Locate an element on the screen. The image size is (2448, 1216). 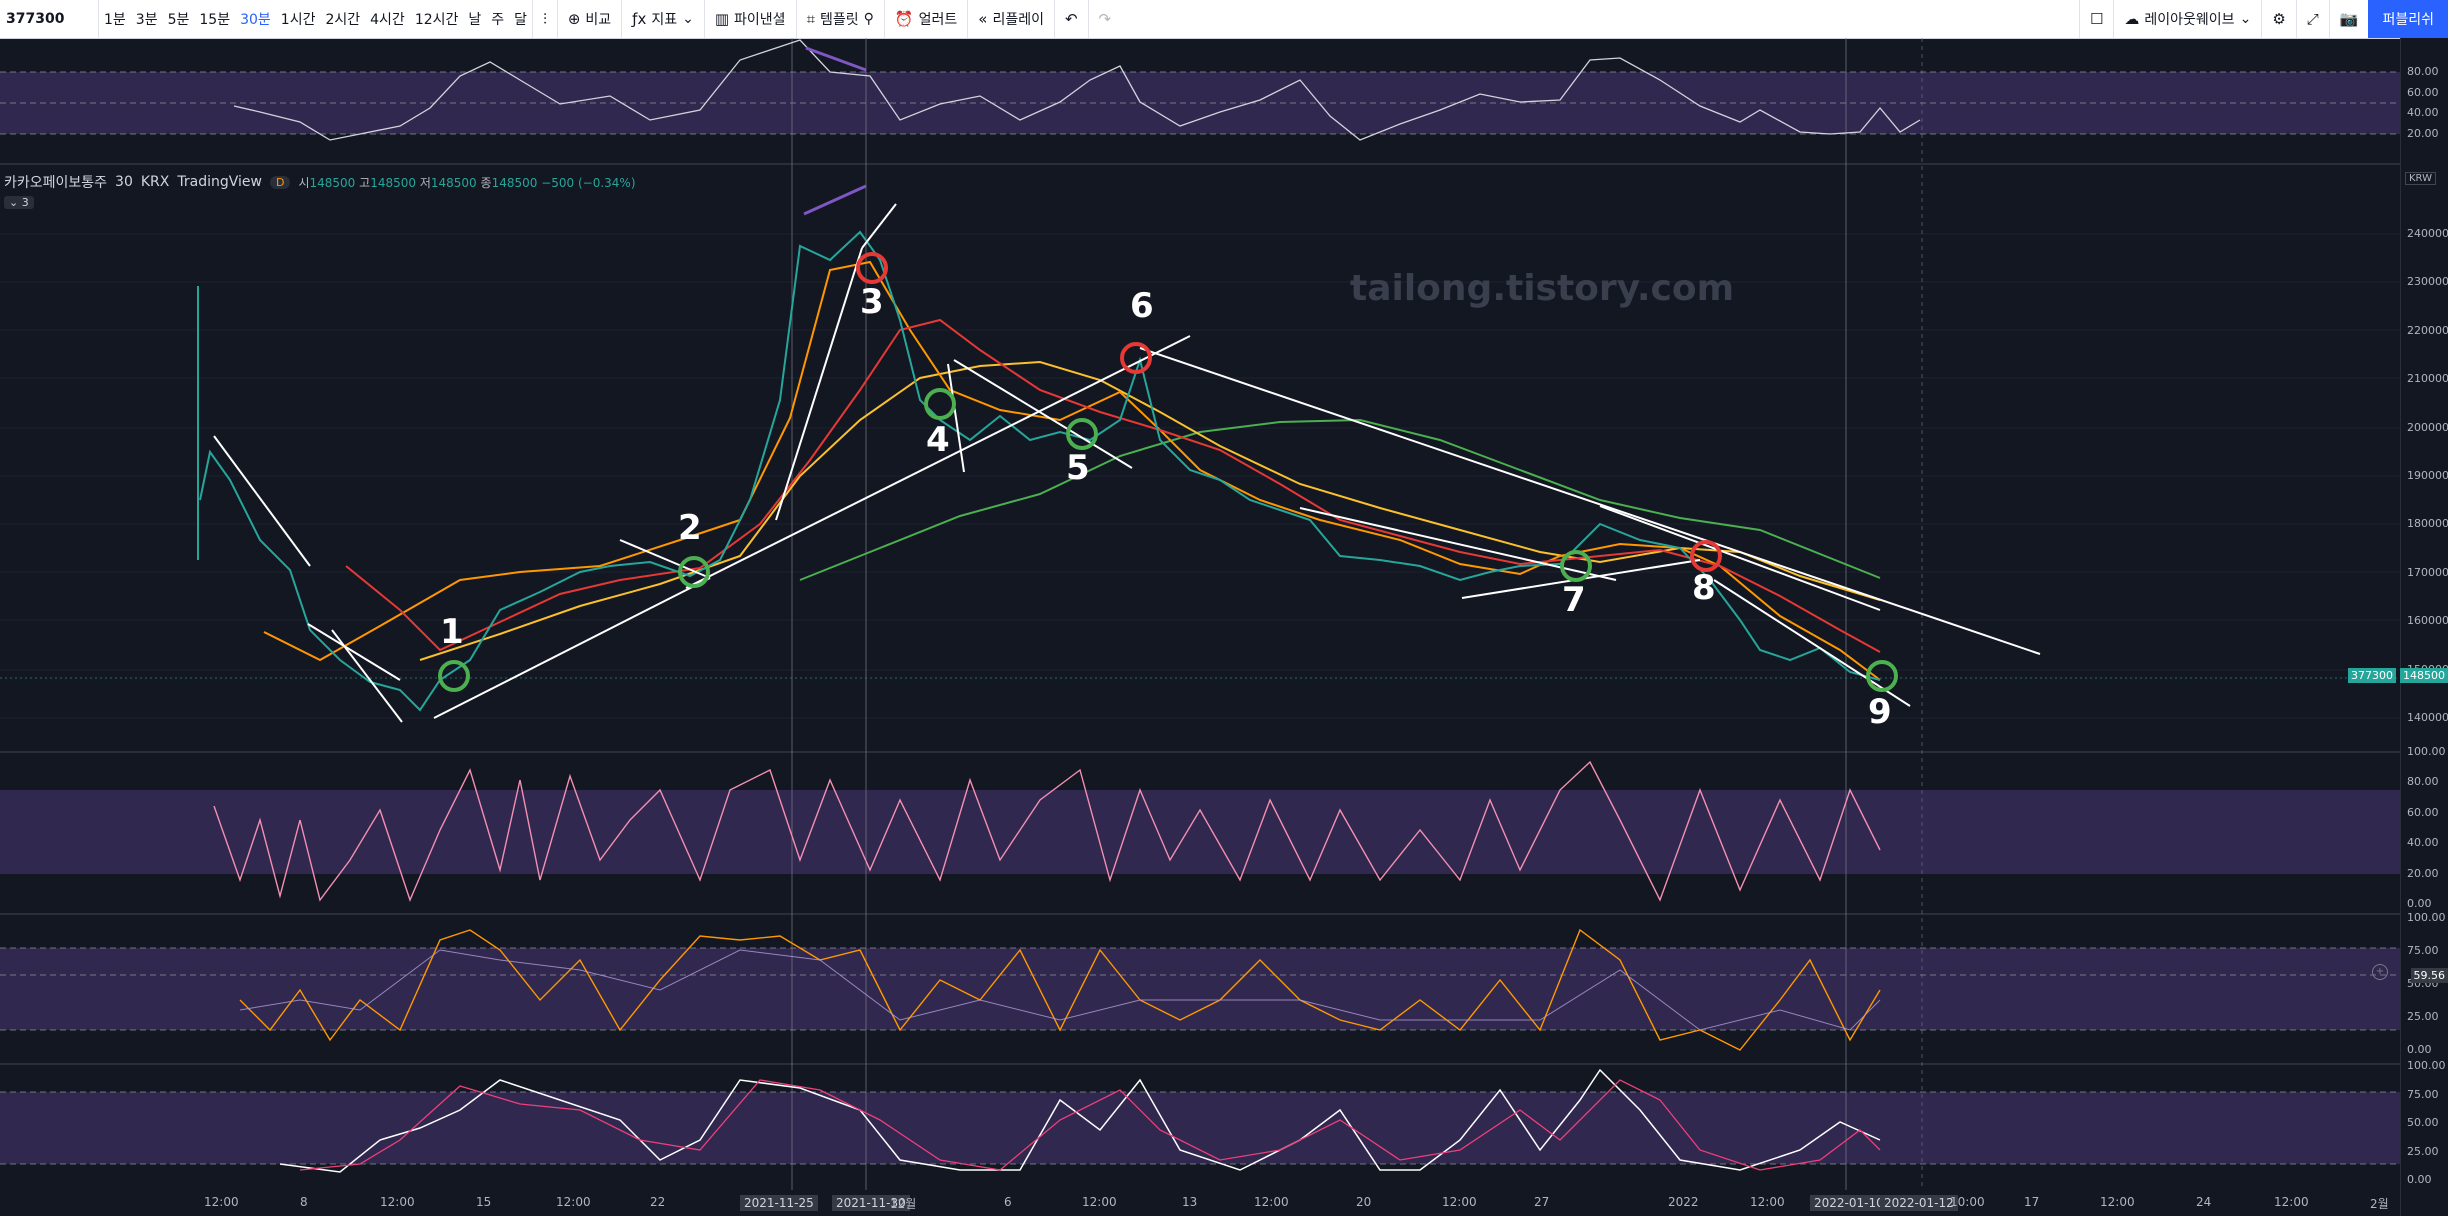
time-tick: 15 is located at coordinates (484, 1202).